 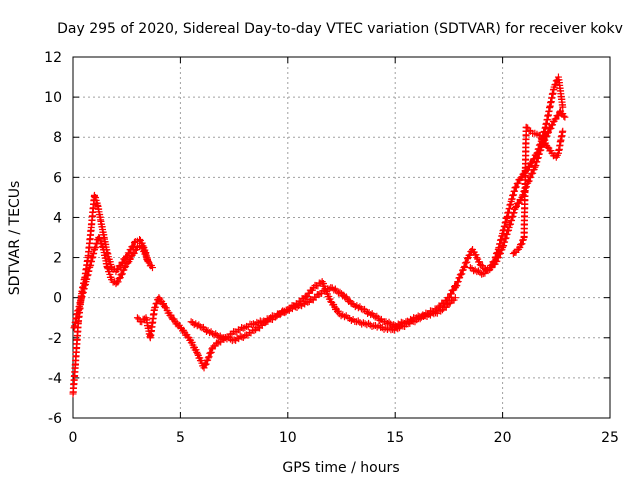 I want to click on x-tick-label: 0, so click(x=73, y=438).